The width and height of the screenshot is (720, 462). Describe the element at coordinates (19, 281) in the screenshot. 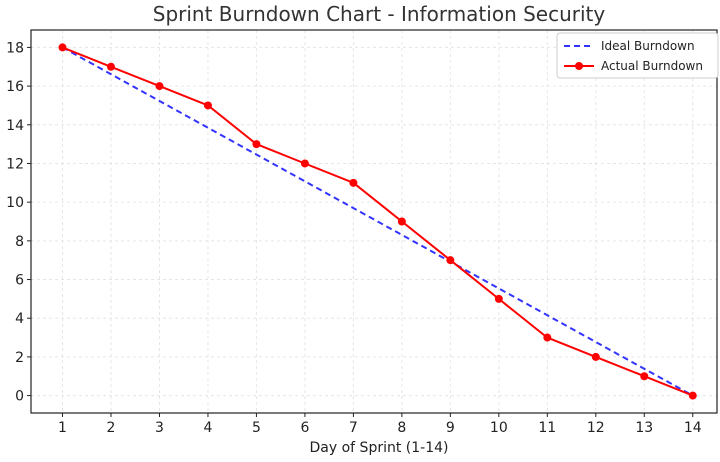

I see `y-tick-label: 6` at that location.